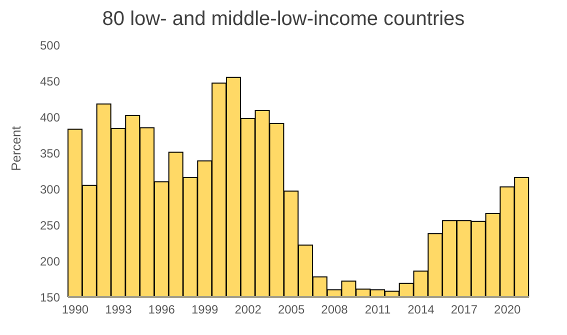  What do you see at coordinates (118, 309) in the screenshot?
I see `x-tick-label: 1993` at bounding box center [118, 309].